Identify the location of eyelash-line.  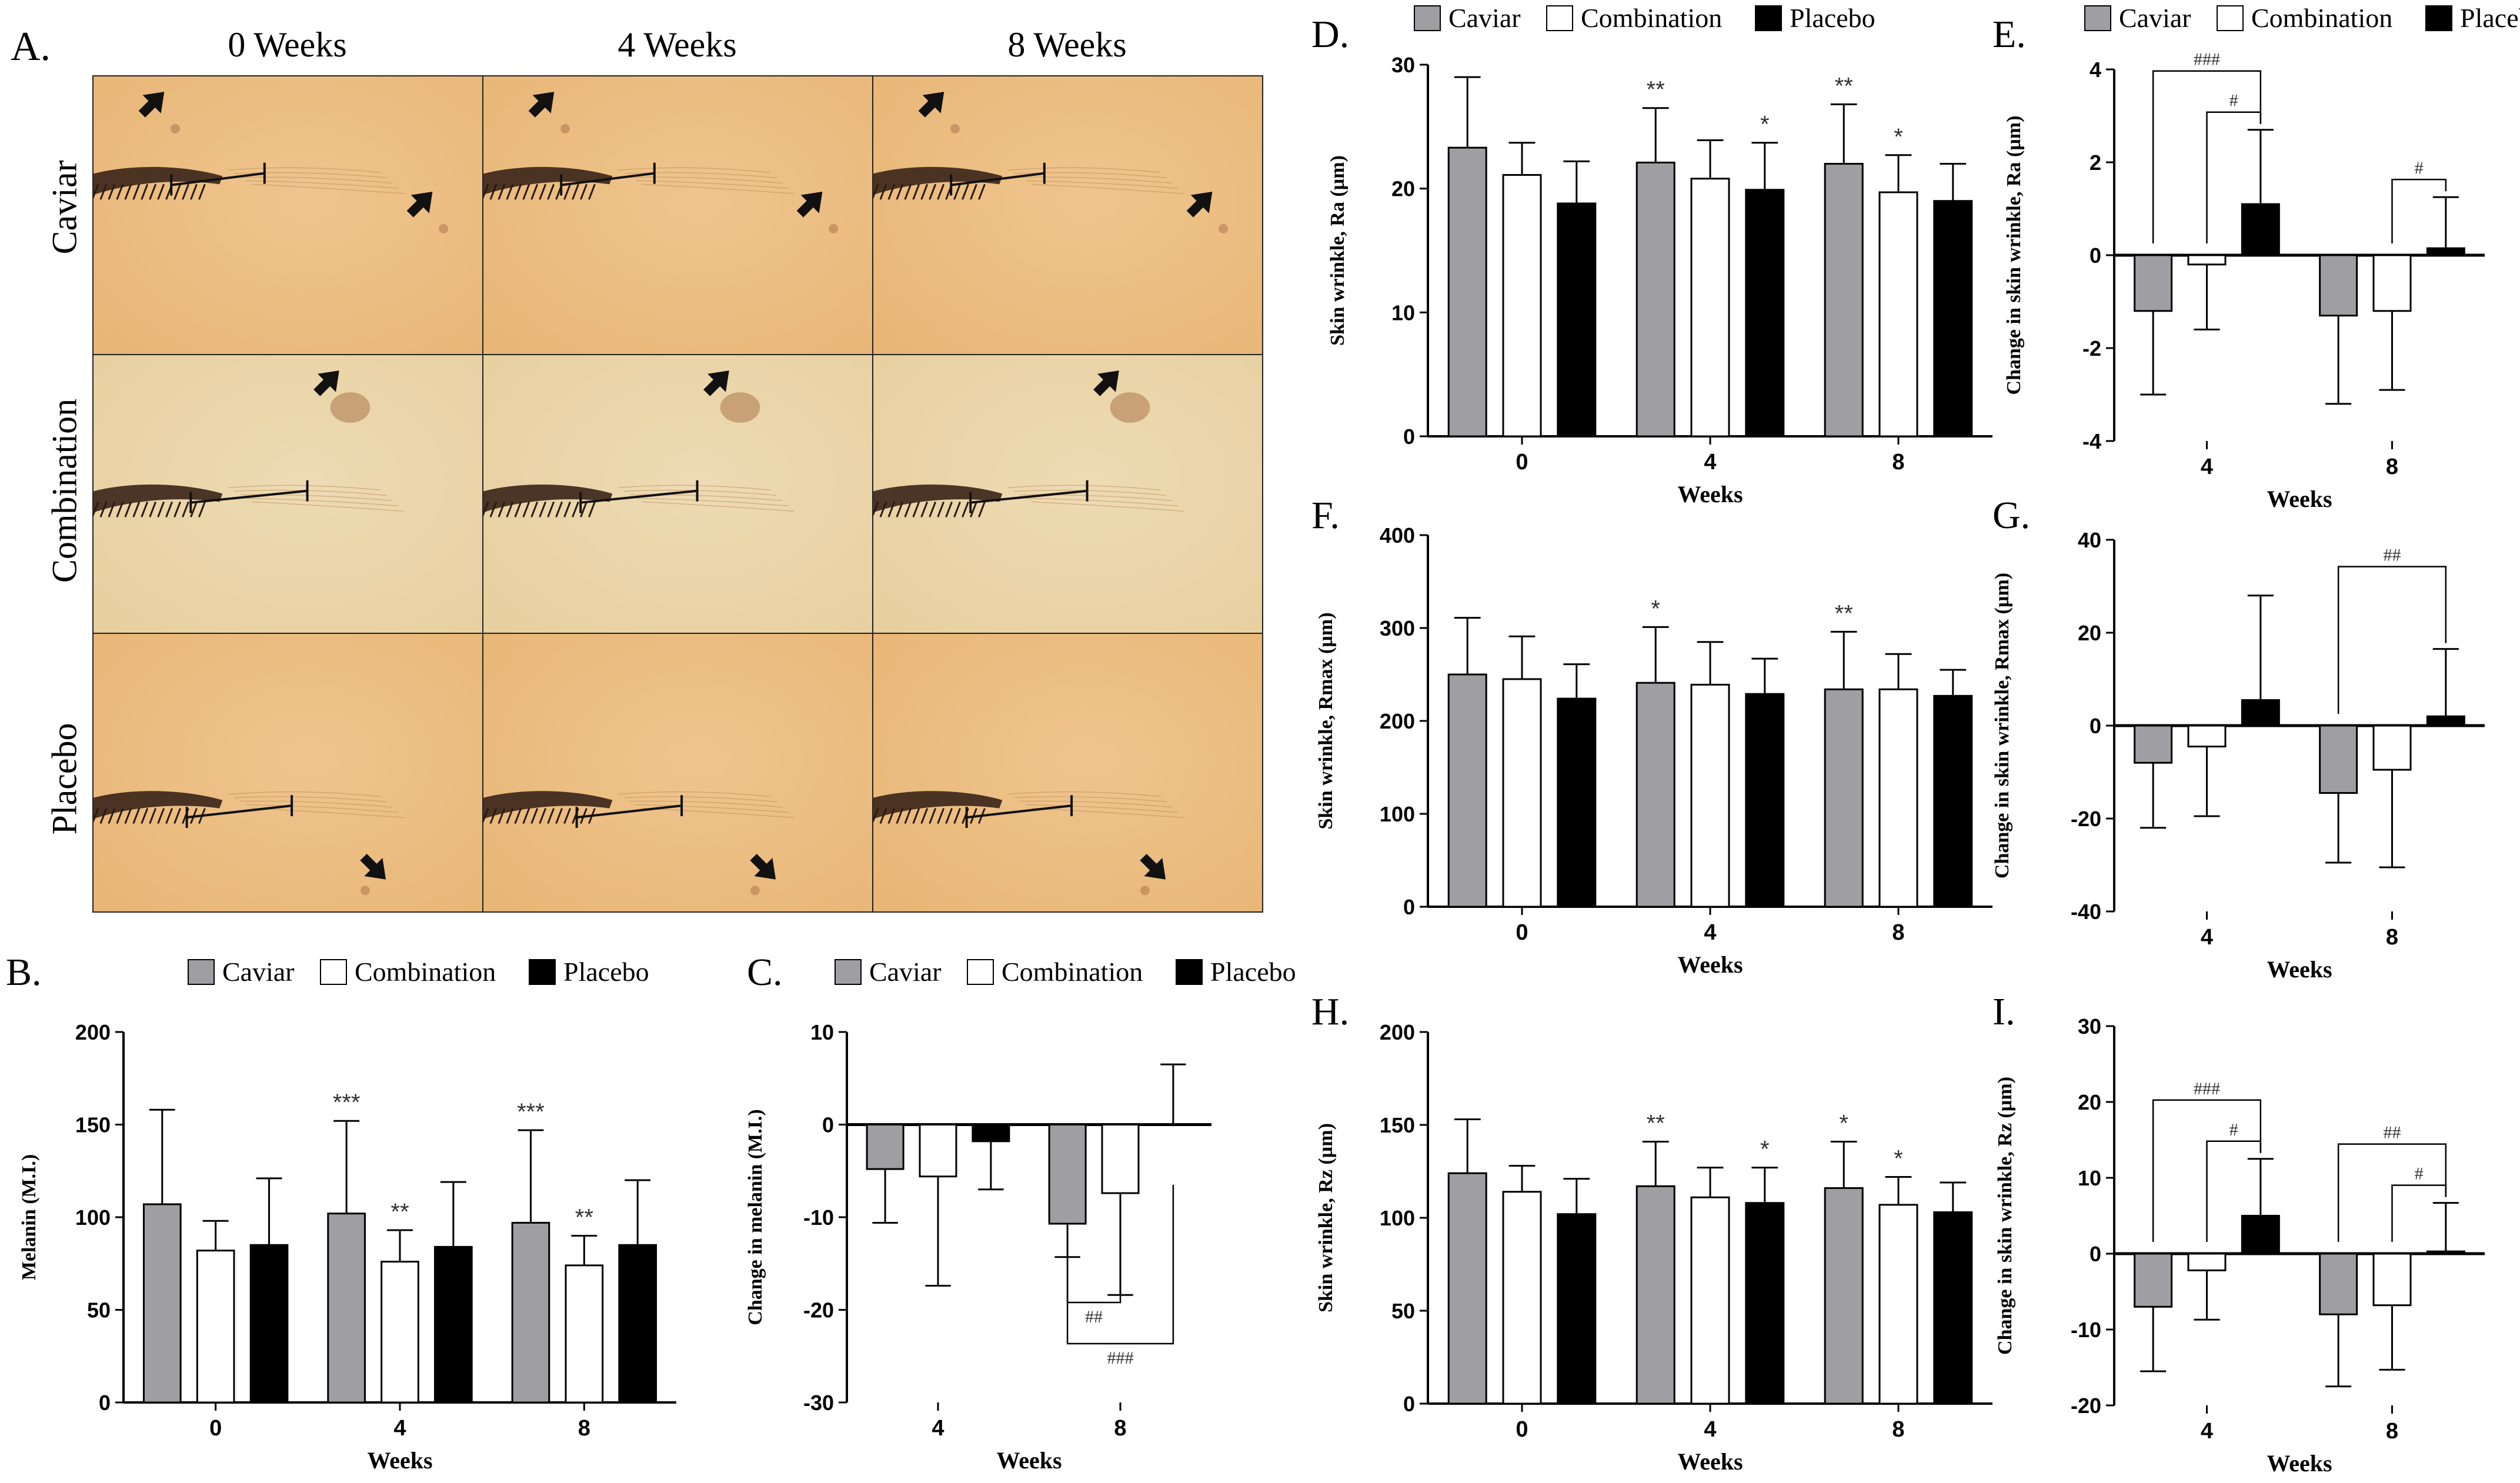
(548, 805).